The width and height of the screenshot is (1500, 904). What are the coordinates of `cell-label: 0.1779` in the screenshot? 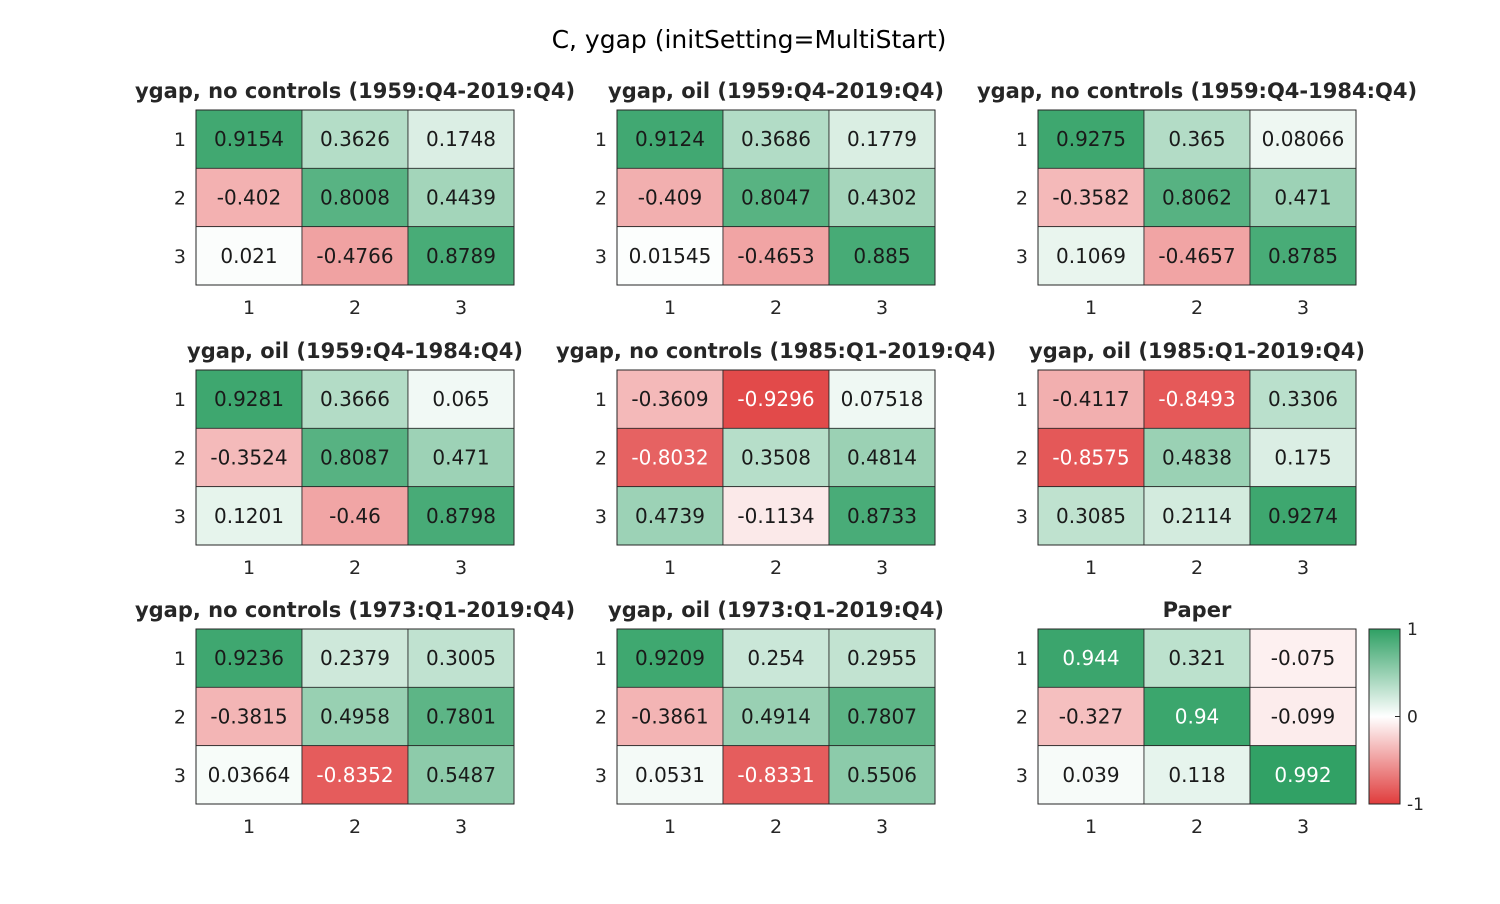 It's located at (882, 139).